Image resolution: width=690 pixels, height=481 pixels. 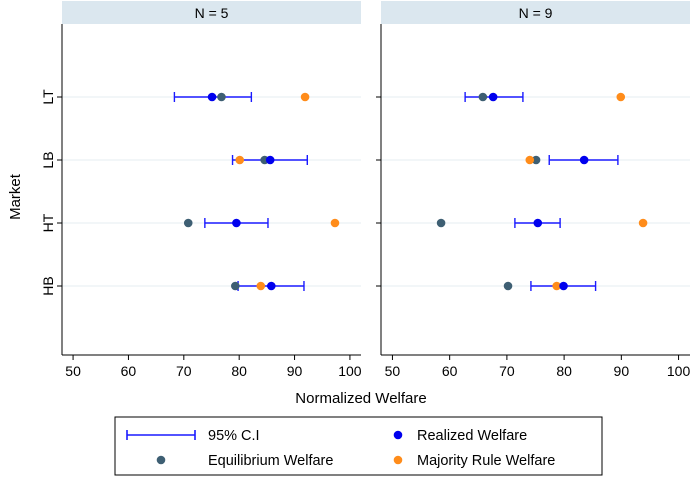 I want to click on panel-title: N = 9, so click(x=536, y=13).